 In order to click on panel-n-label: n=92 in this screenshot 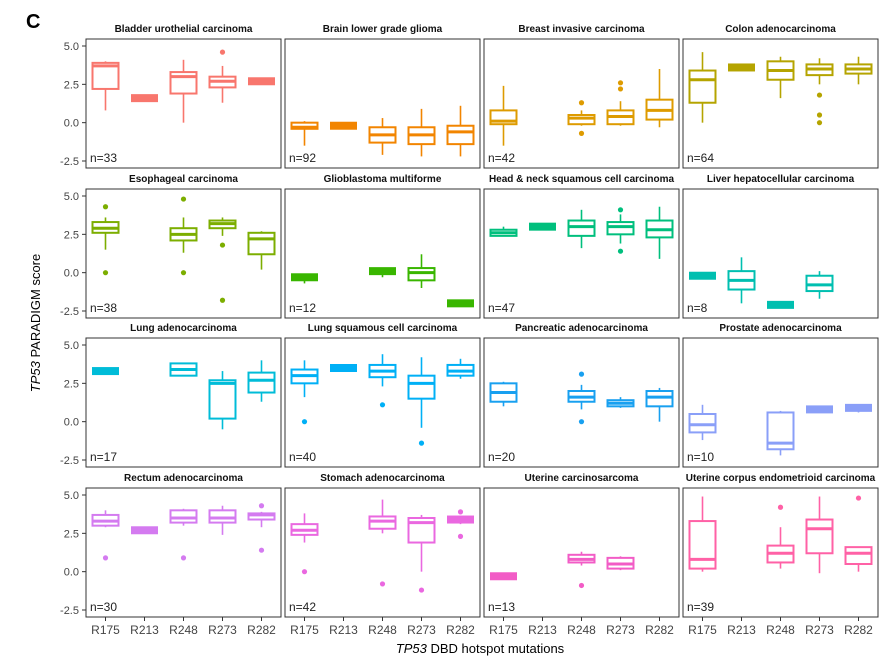, I will do `click(302, 158)`.